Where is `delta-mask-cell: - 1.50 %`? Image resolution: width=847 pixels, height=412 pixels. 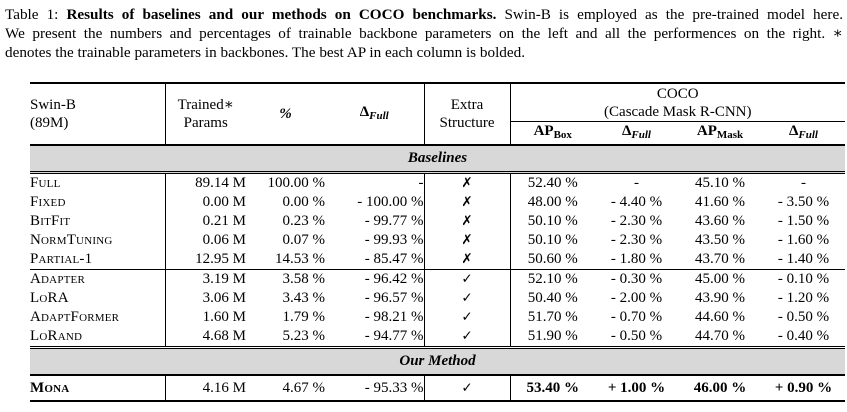
delta-mask-cell: - 1.50 % is located at coordinates (803, 221).